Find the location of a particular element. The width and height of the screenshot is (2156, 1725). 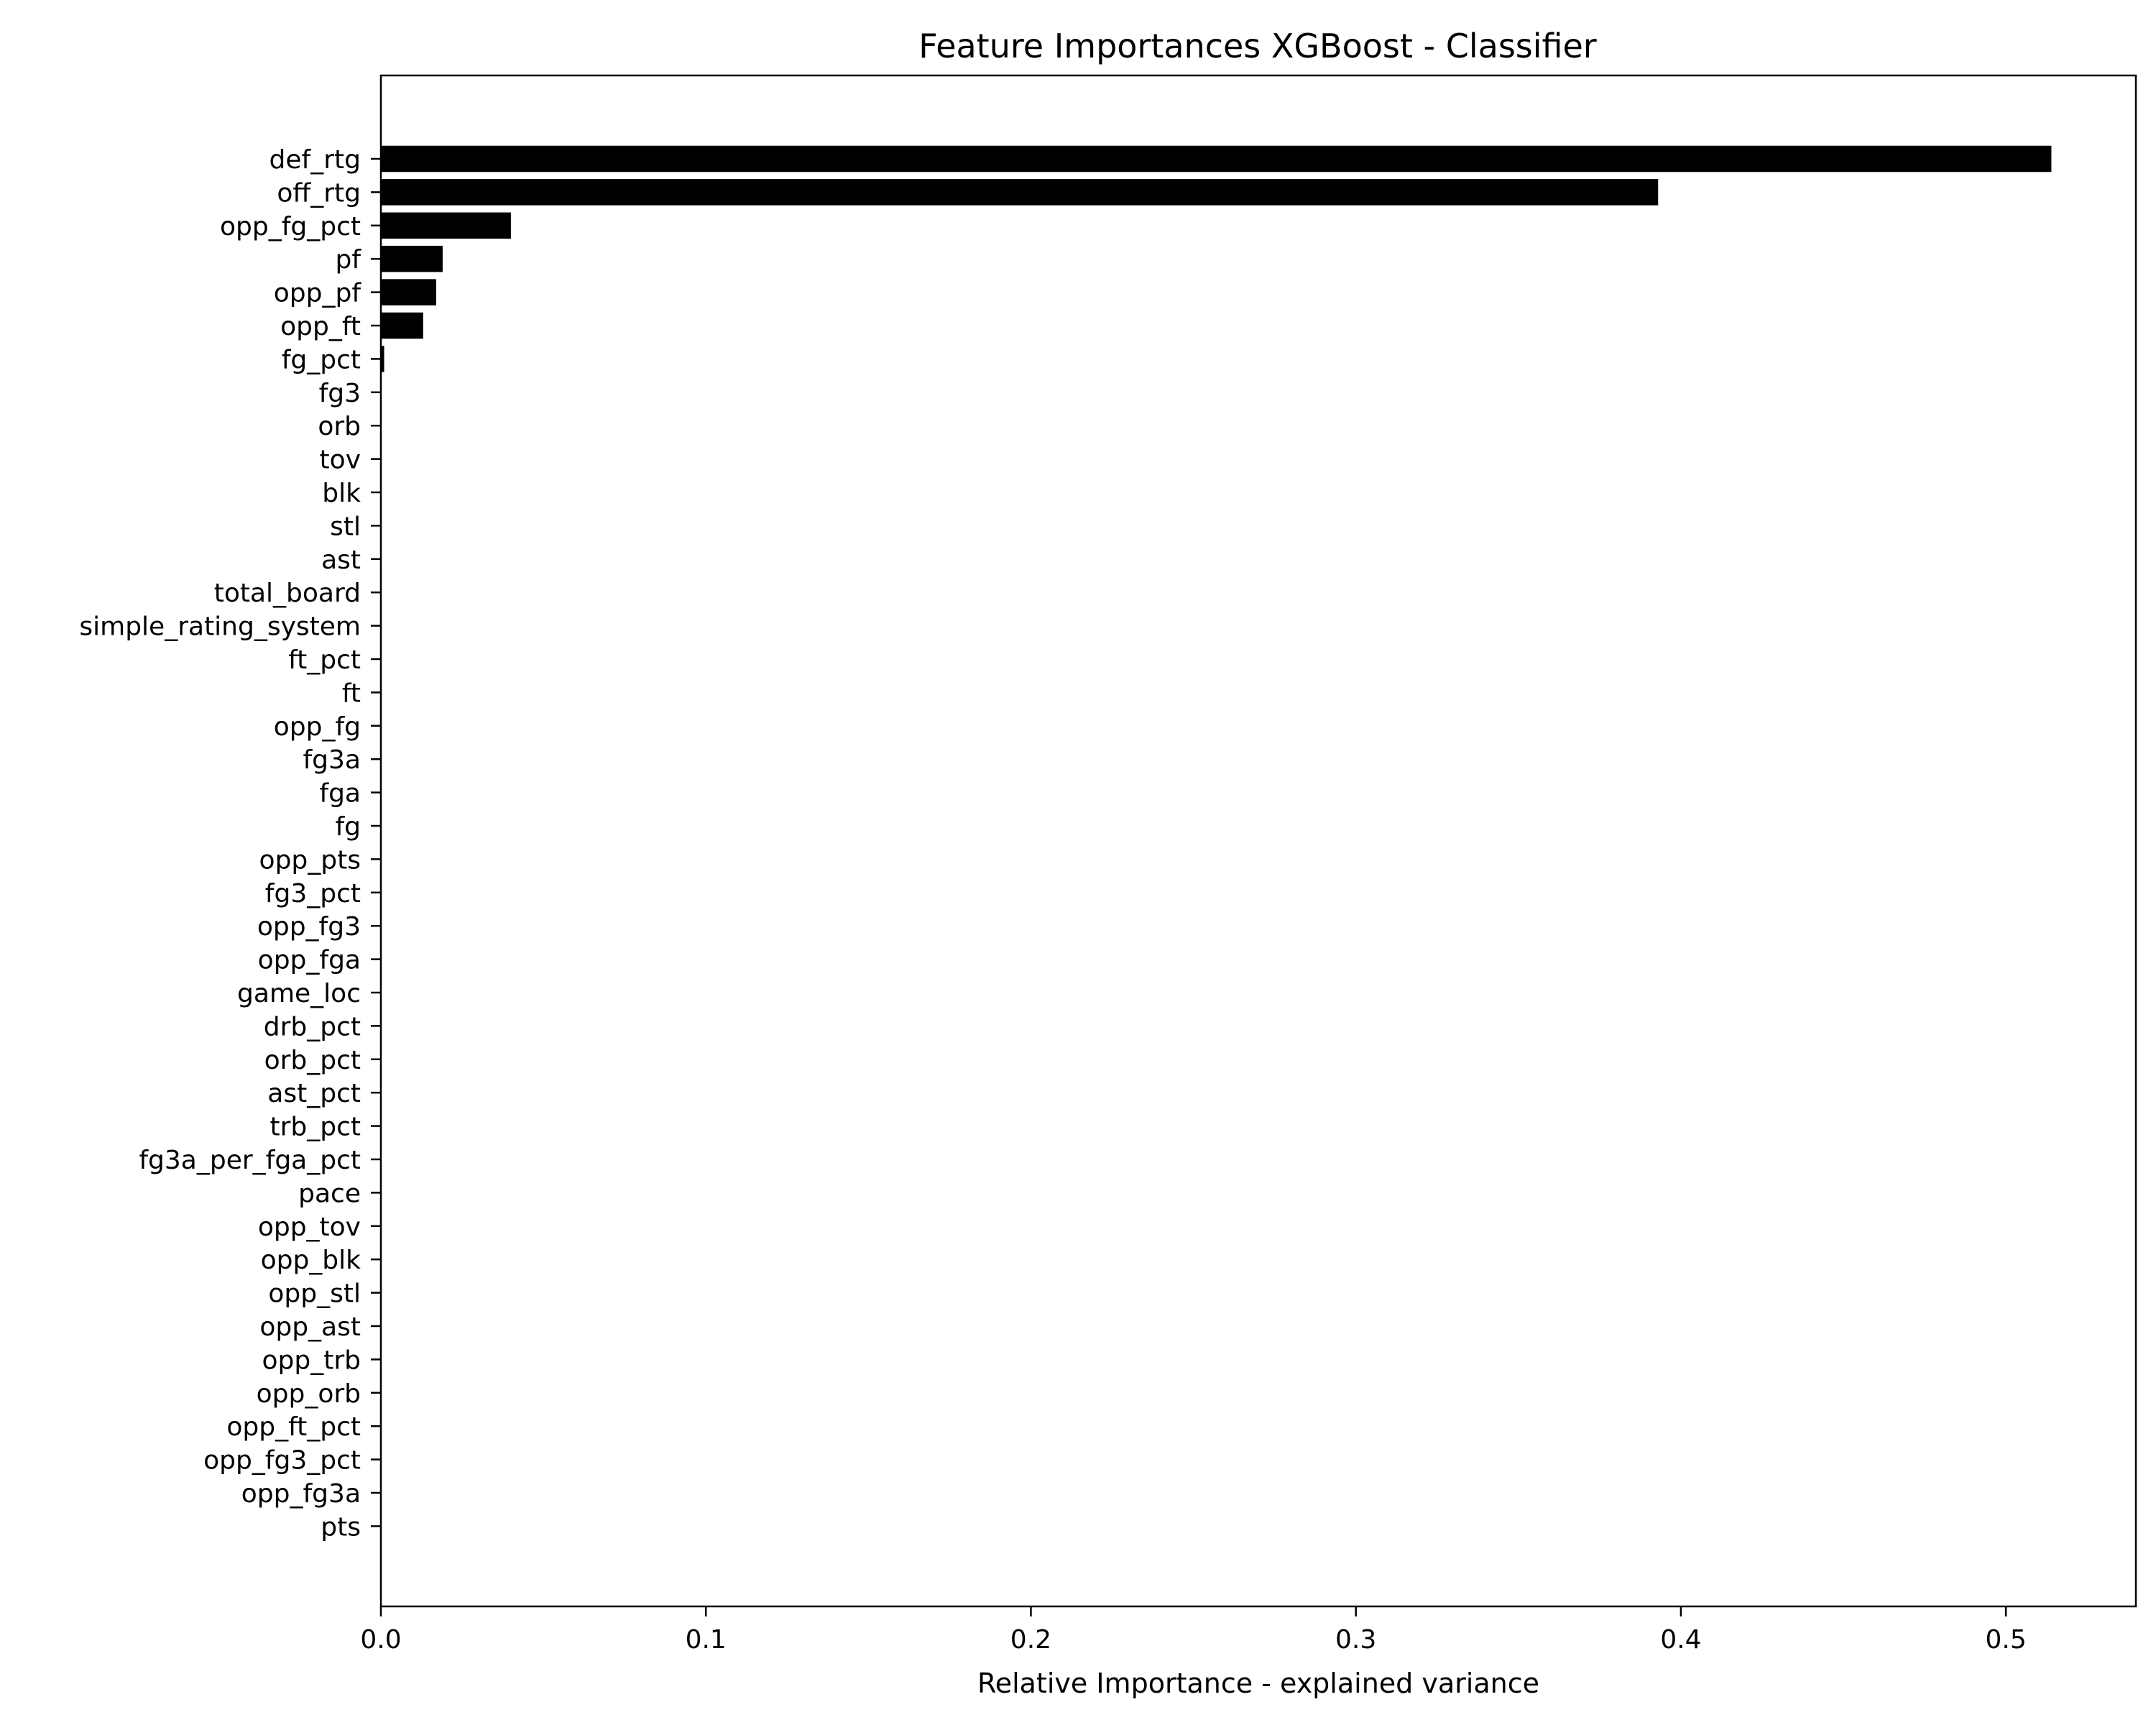

y-tick-label: opp_pts is located at coordinates (310, 860).